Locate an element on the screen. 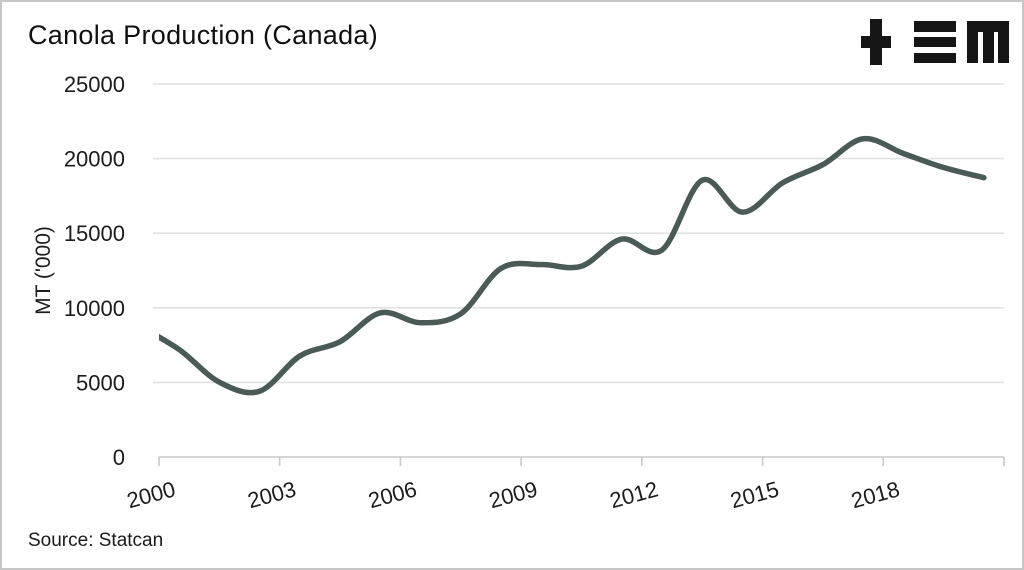  y-tick-label: 25000 is located at coordinates (94, 84).